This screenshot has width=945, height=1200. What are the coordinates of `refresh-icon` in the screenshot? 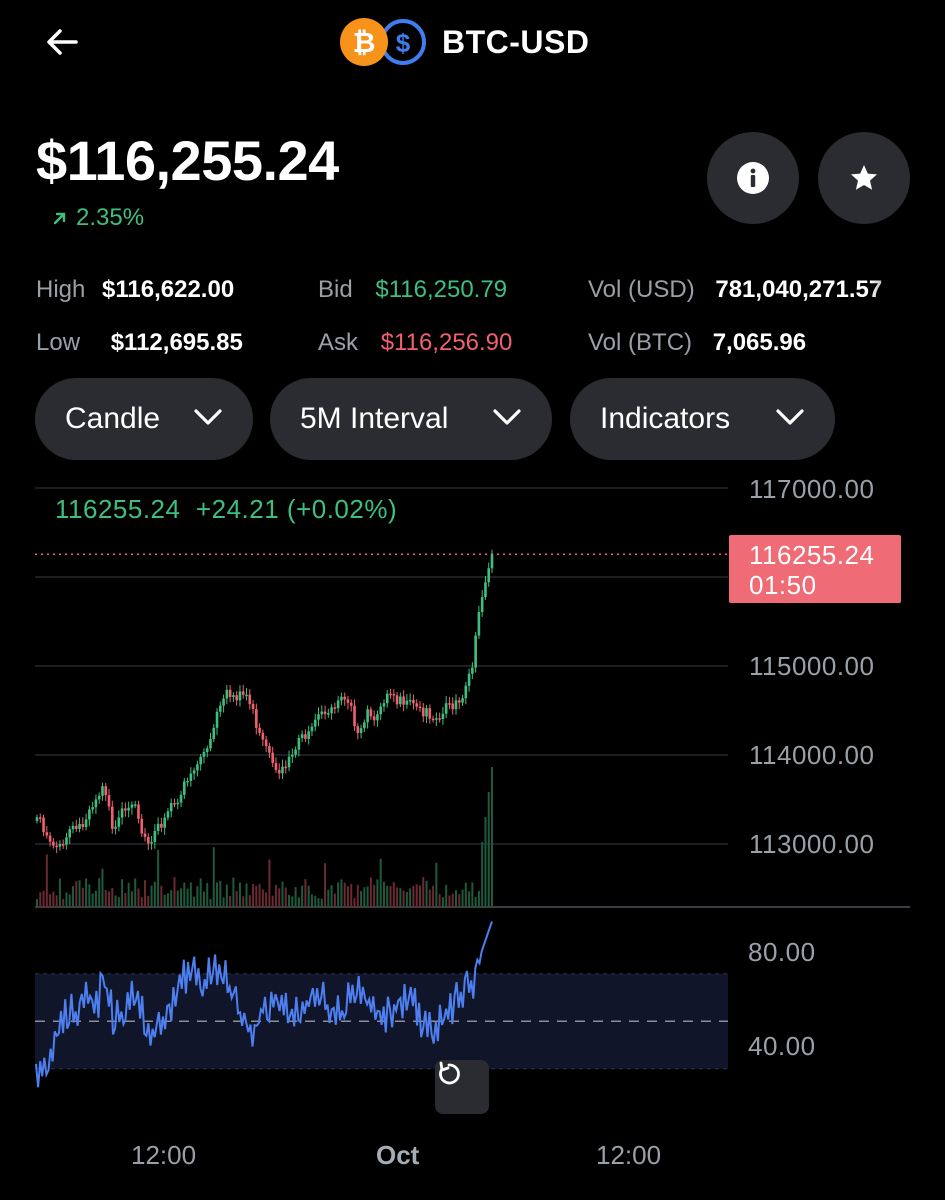 It's located at (449, 1073).